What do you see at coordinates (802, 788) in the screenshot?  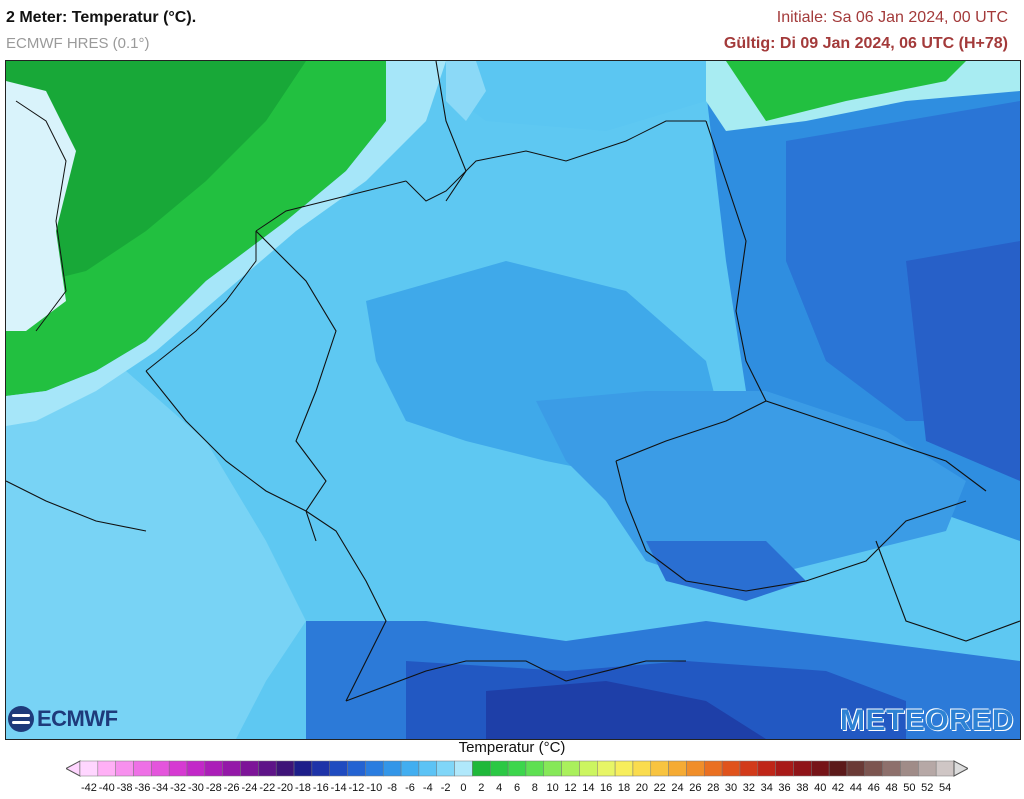 I see `legend-tick-label: 38` at bounding box center [802, 788].